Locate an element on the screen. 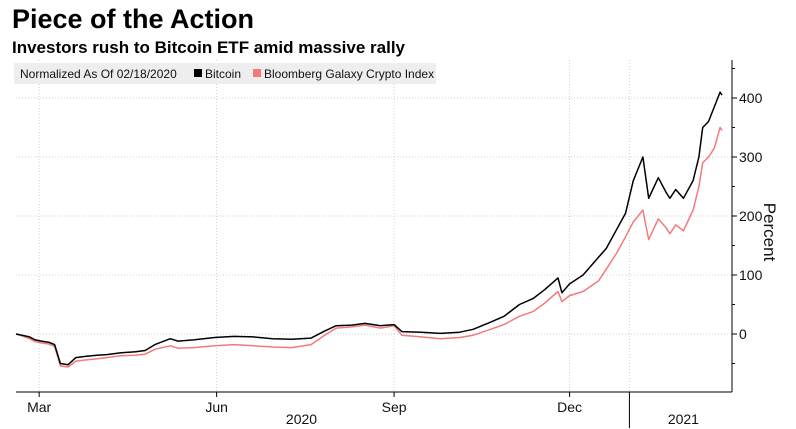 This screenshot has height=429, width=796. legend-swatch-crypto-index is located at coordinates (257, 73).